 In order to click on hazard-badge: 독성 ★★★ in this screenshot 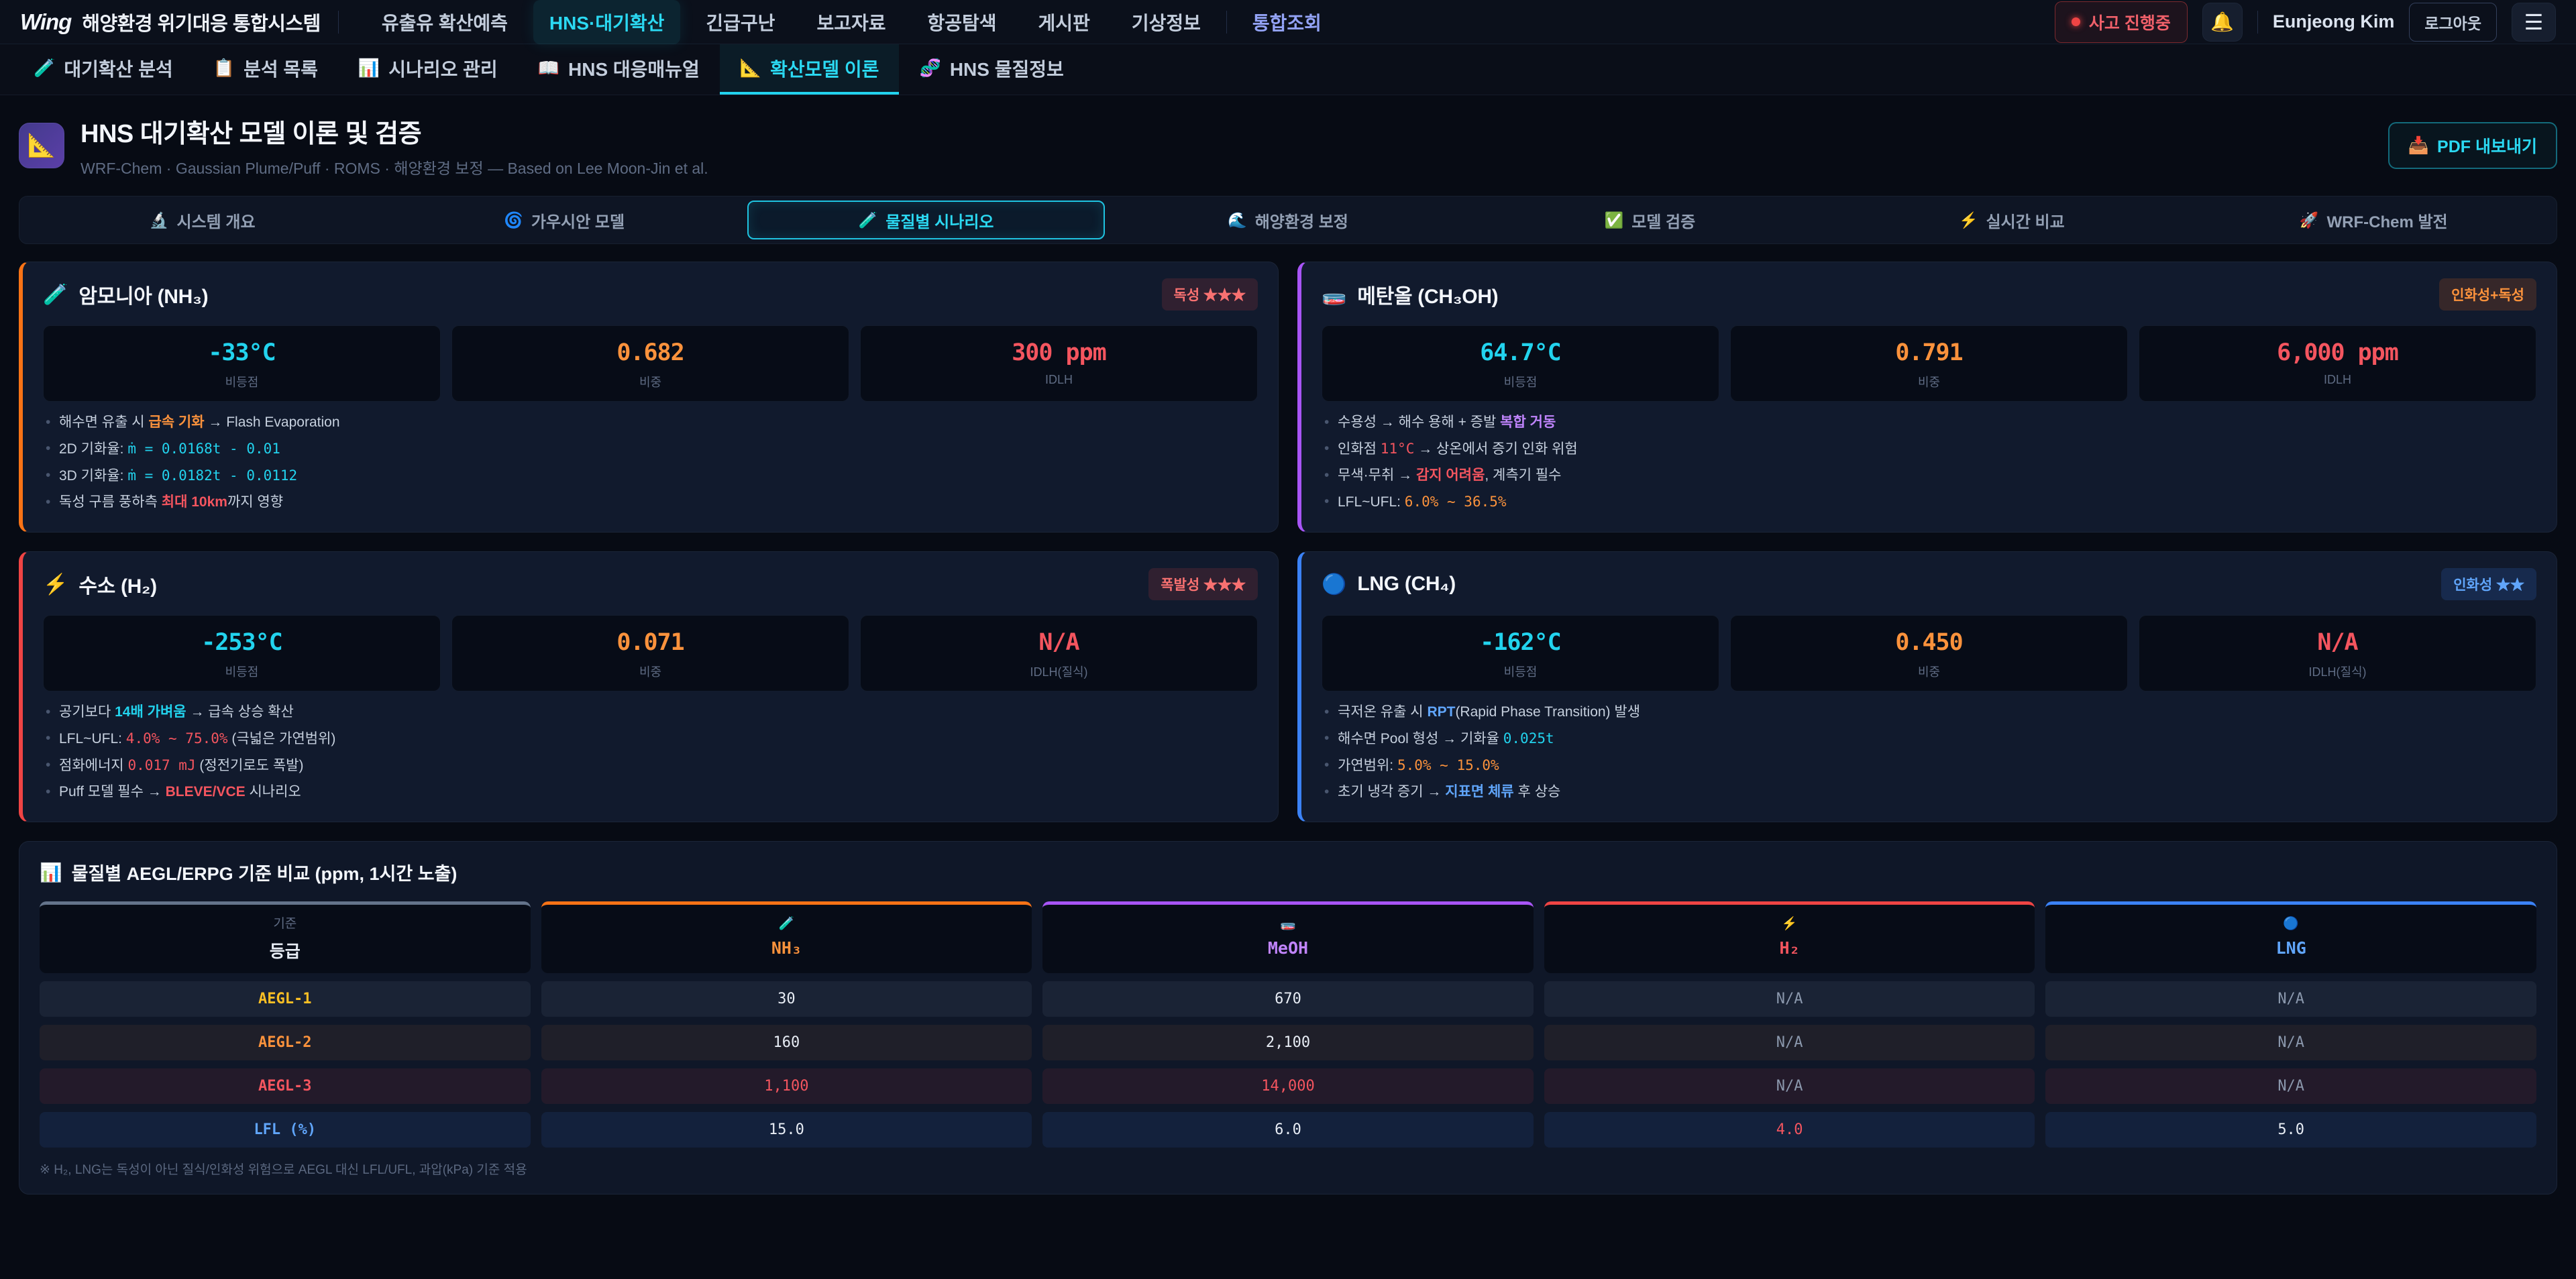, I will do `click(1209, 294)`.